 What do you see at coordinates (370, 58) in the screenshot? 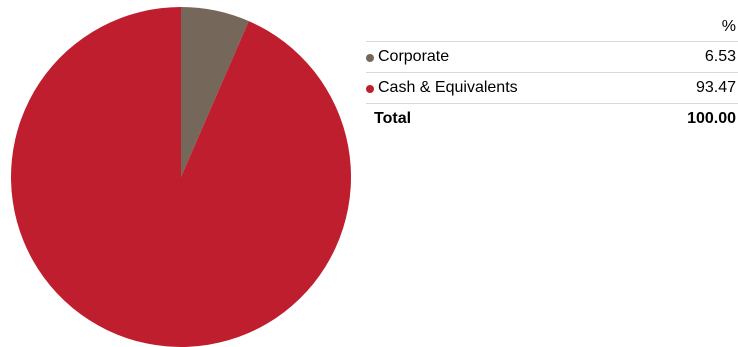
I see `corporate-swatch-icon` at bounding box center [370, 58].